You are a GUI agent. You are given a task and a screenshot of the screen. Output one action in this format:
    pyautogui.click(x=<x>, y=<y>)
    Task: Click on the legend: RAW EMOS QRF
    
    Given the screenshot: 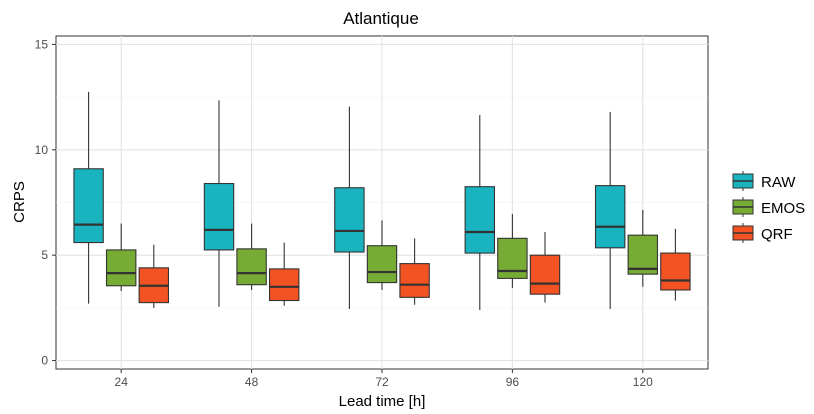 What is the action you would take?
    pyautogui.click(x=768, y=207)
    